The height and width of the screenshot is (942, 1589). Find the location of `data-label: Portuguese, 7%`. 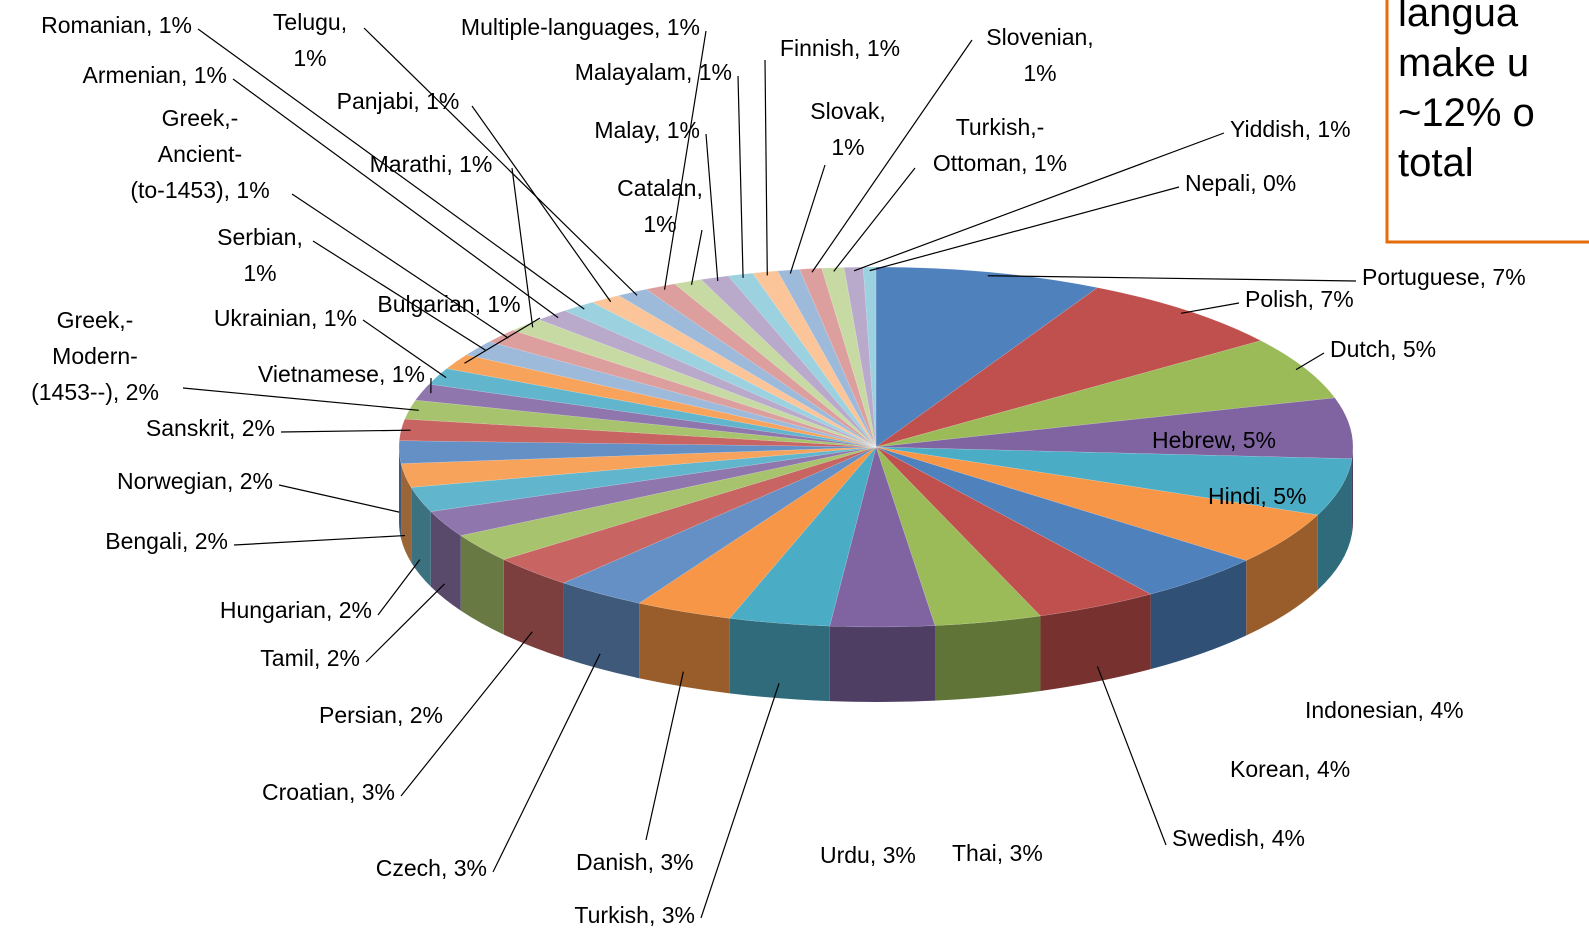

data-label: Portuguese, 7% is located at coordinates (1444, 277).